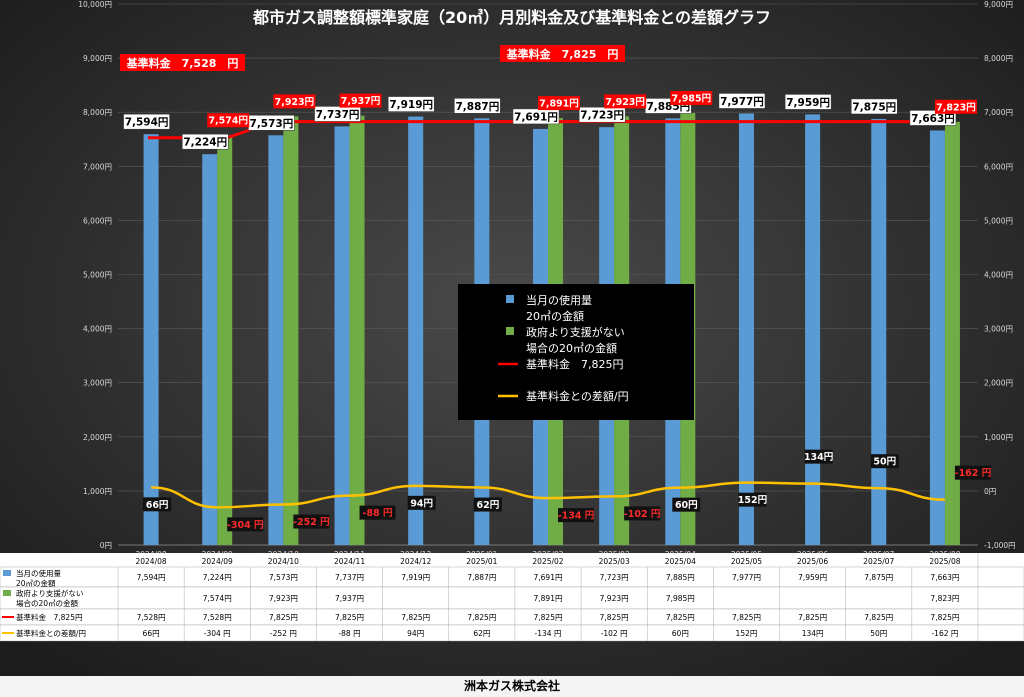  Describe the element at coordinates (182, 62) in the screenshot. I see `base-price-label-box` at that location.